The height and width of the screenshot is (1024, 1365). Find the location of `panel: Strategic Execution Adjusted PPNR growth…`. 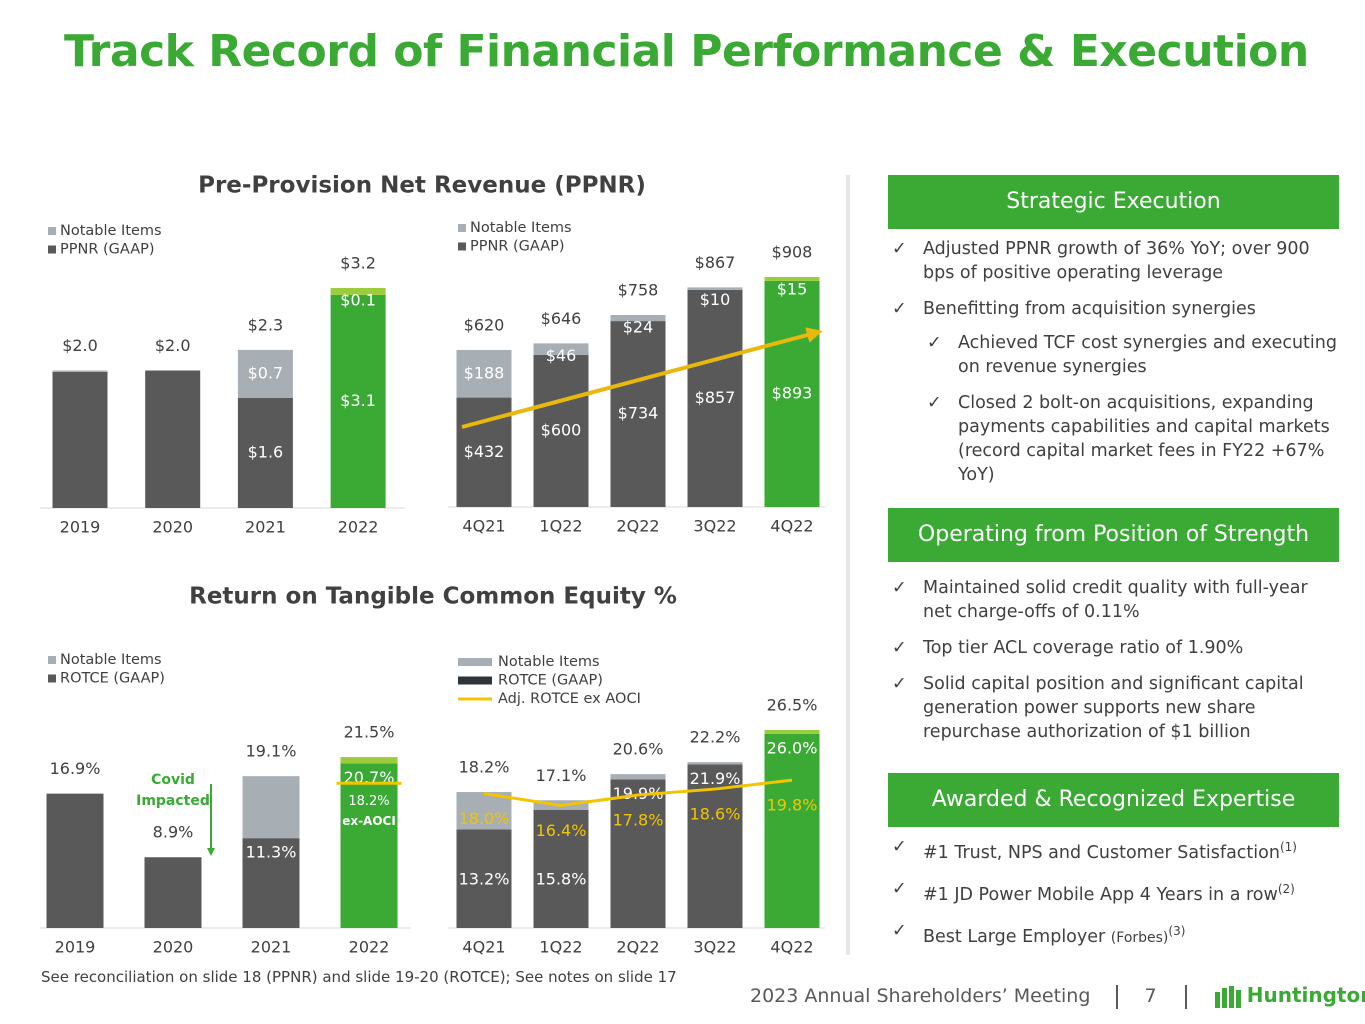

panel: Strategic Execution Adjusted PPNR growth… is located at coordinates (1113, 337).